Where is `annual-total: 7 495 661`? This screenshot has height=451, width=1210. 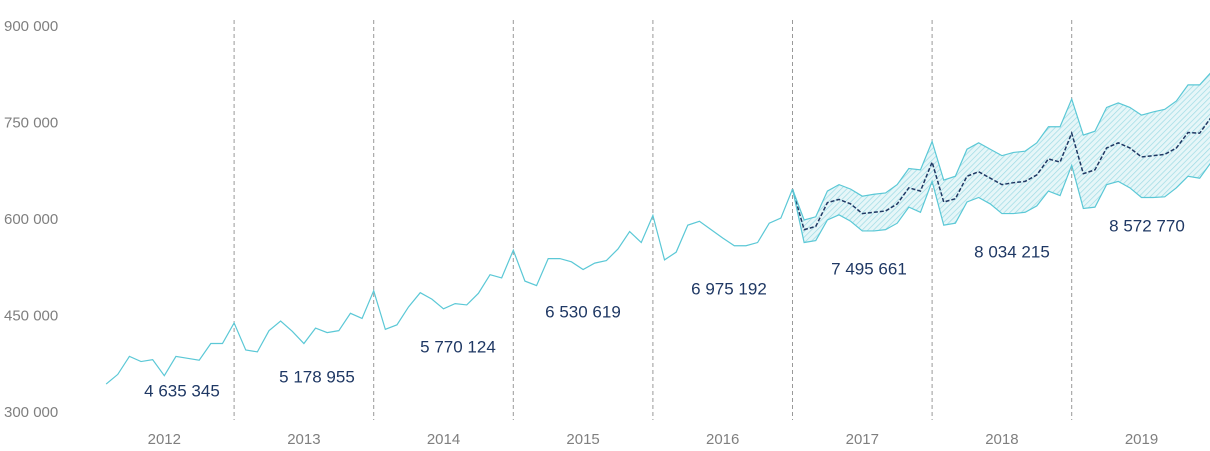 annual-total: 7 495 661 is located at coordinates (869, 268).